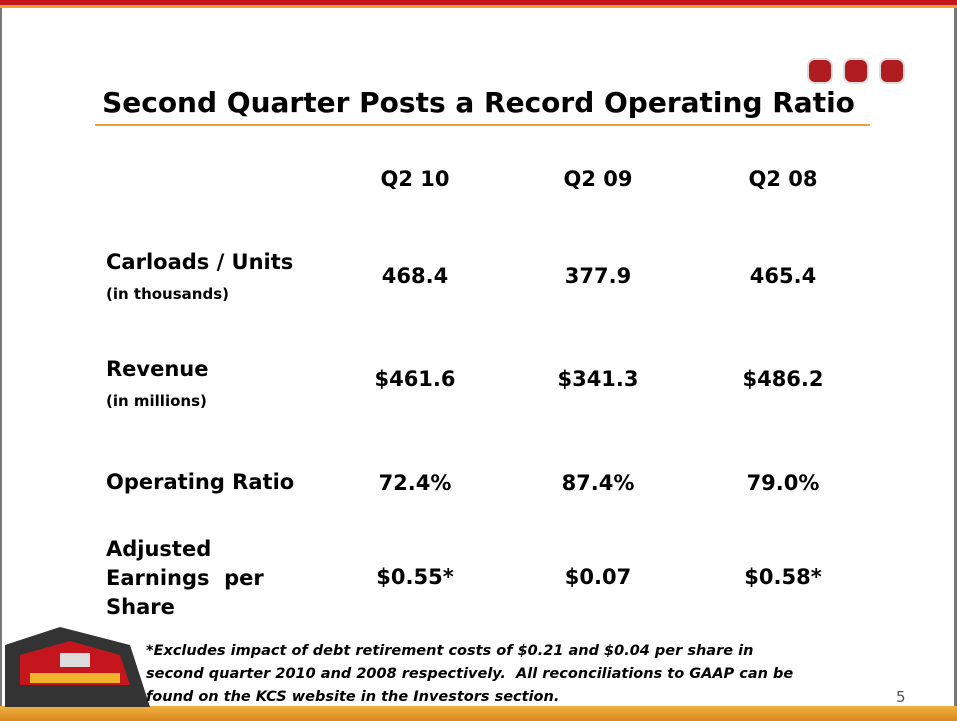 The width and height of the screenshot is (957, 721). I want to click on row-sublabel: (in thousands), so click(167, 294).